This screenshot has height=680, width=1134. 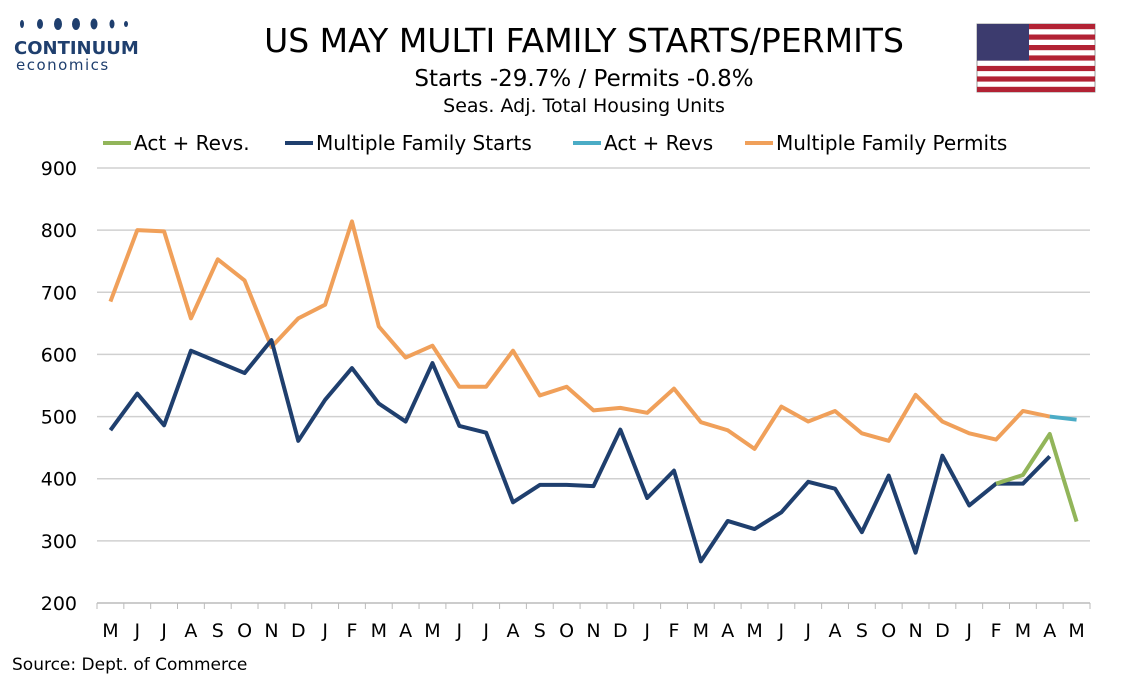 What do you see at coordinates (192, 143) in the screenshot?
I see `legend-label: Act + Revs.` at bounding box center [192, 143].